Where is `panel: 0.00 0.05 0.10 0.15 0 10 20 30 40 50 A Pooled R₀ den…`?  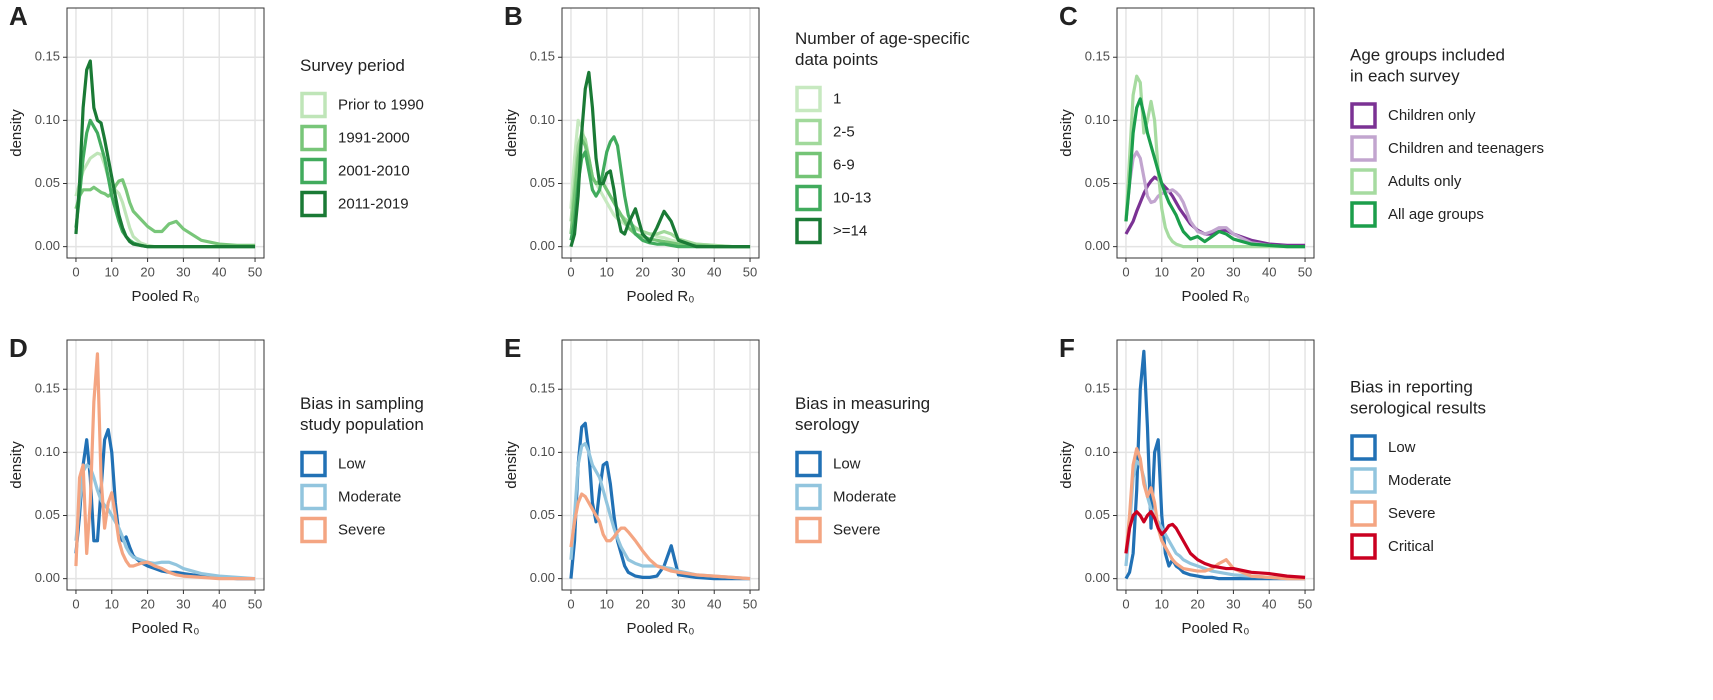 panel: 0.00 0.05 0.10 0.15 0 10 20 30 40 50 A Pooled R₀ den… is located at coordinates (216, 153).